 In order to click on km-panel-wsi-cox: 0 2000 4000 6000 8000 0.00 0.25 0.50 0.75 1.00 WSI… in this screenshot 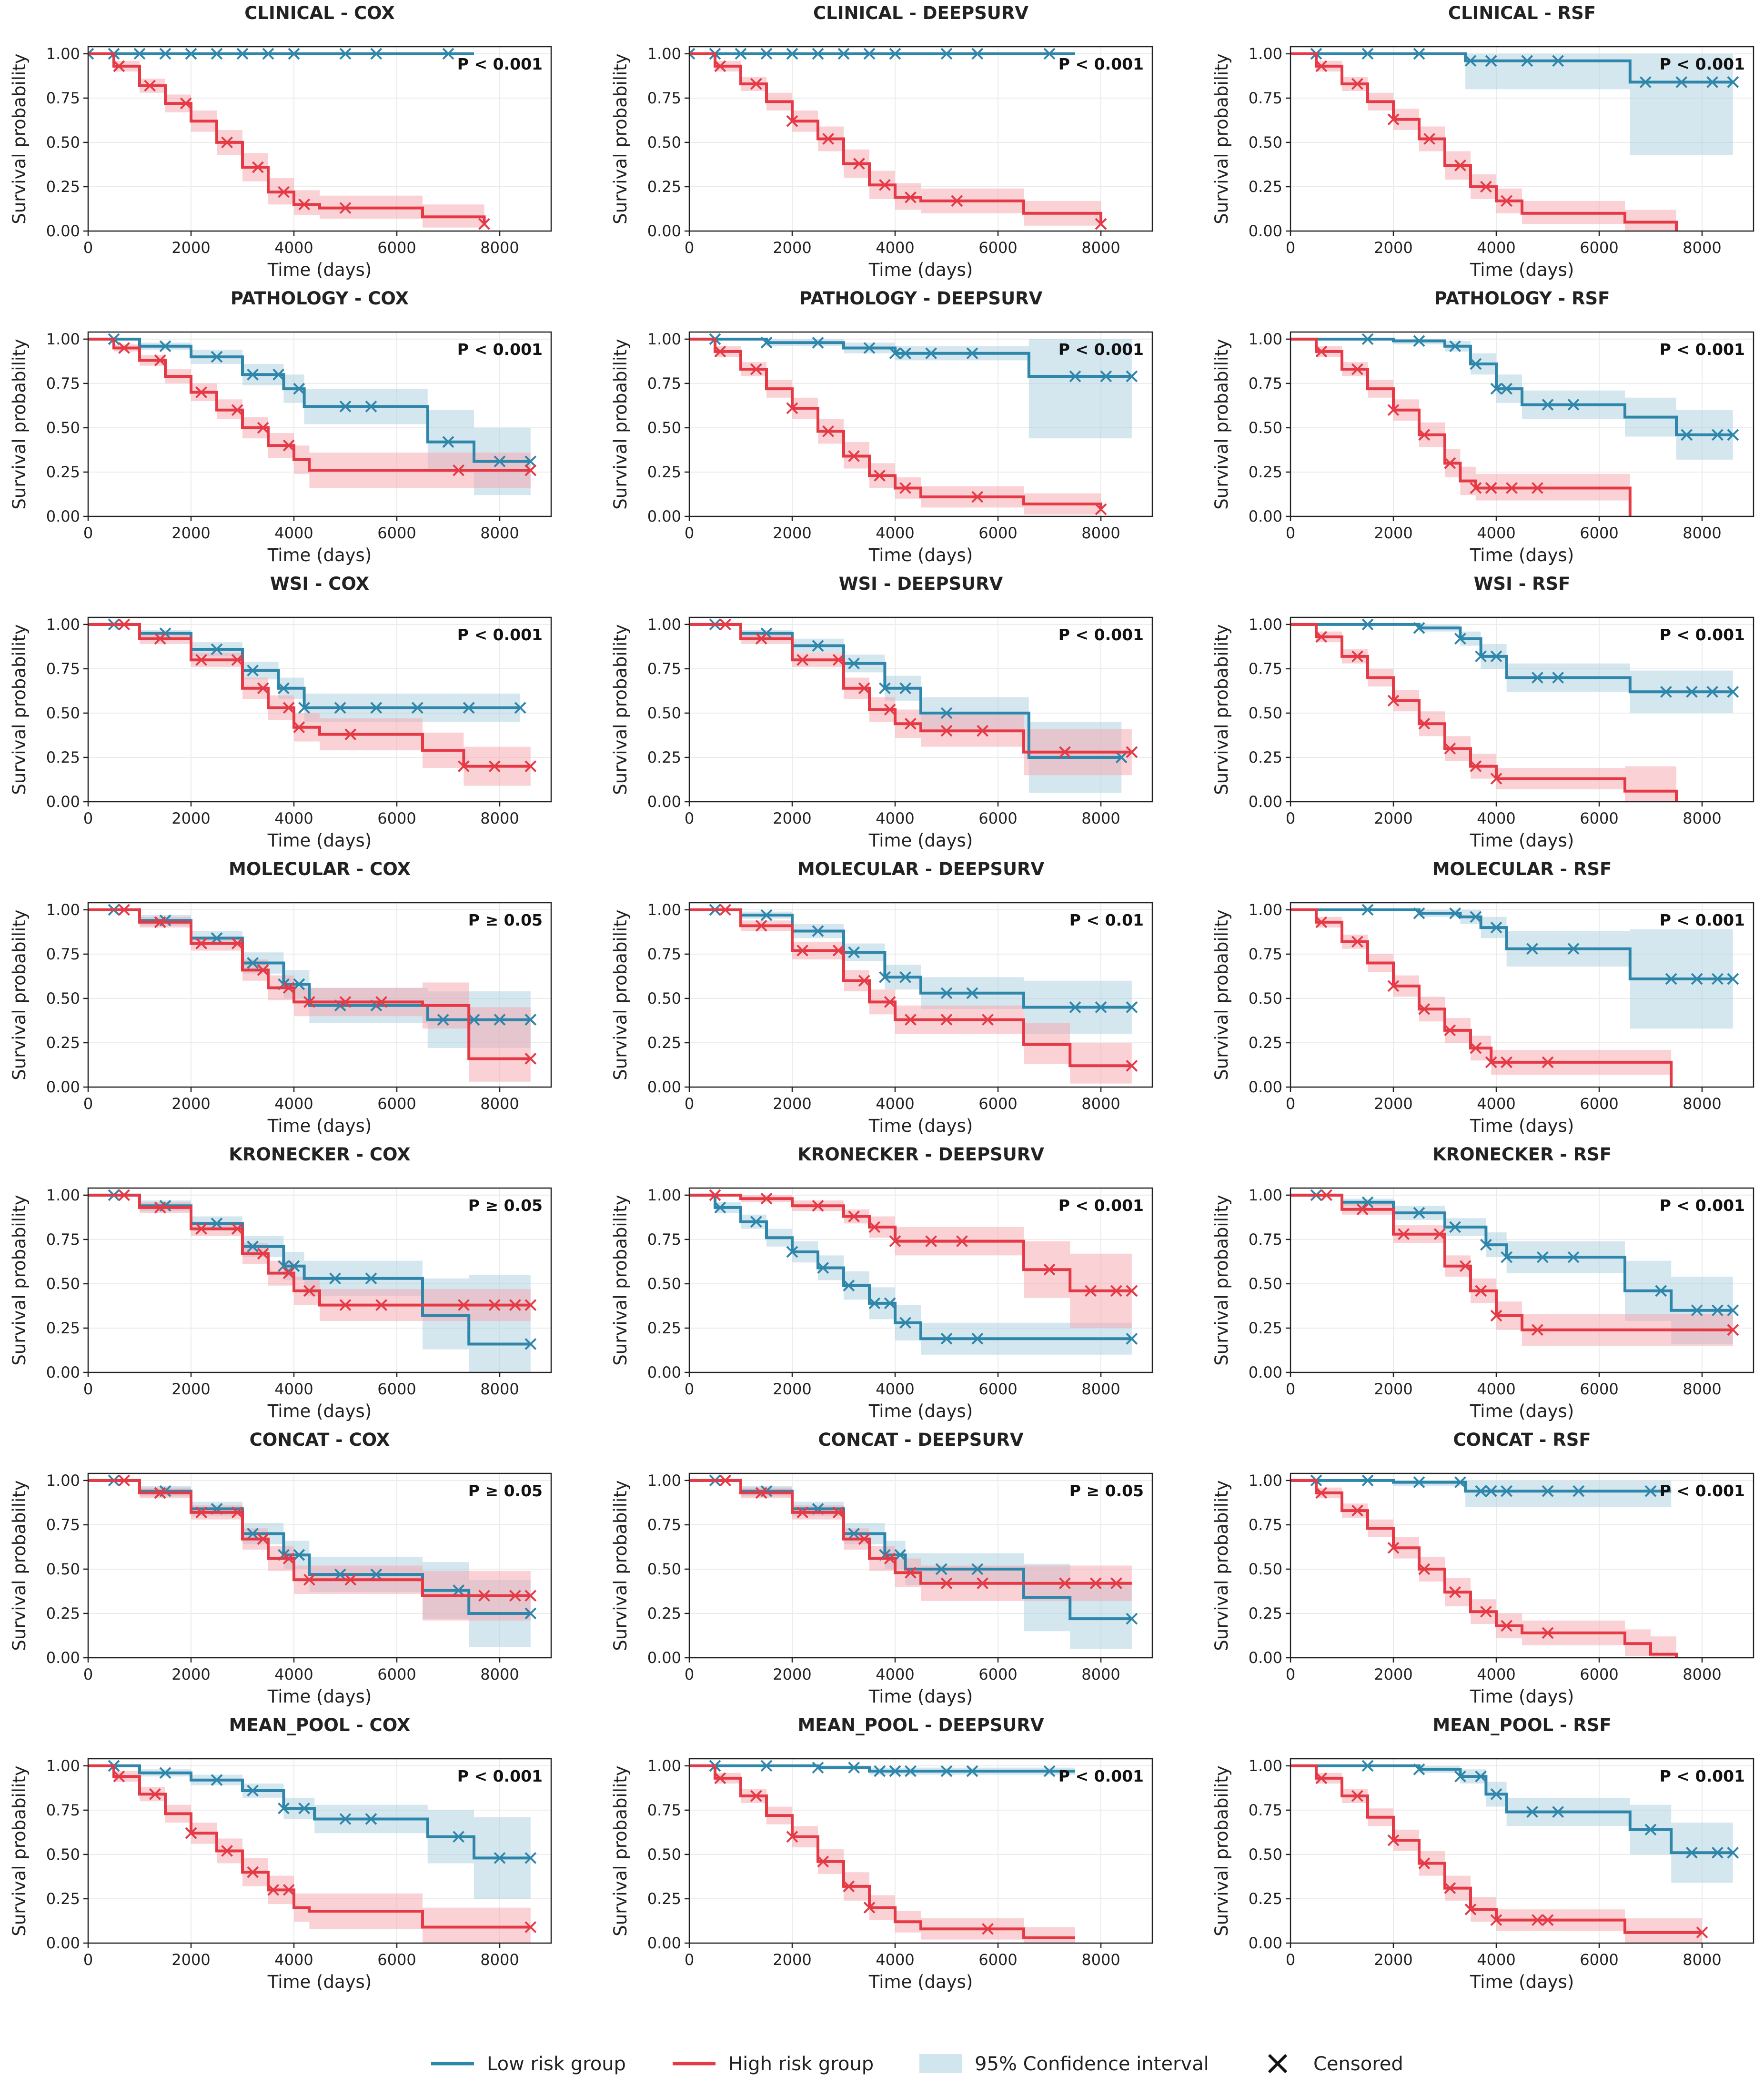, I will do `click(280, 712)`.